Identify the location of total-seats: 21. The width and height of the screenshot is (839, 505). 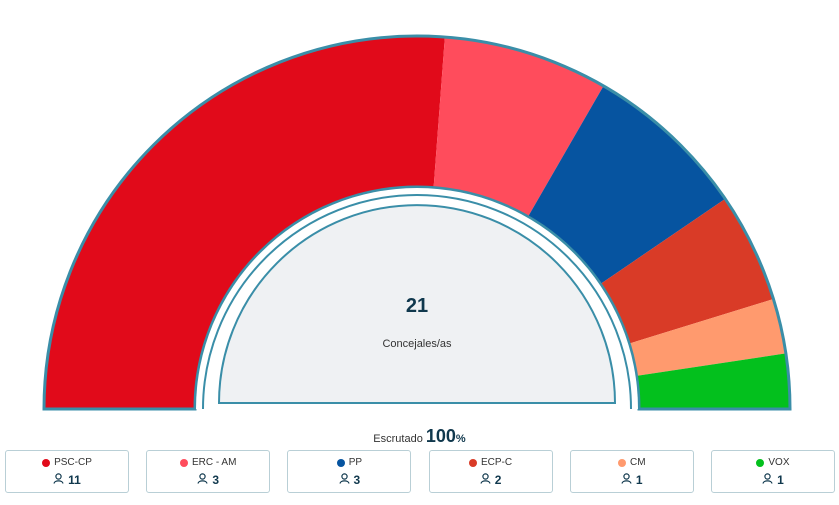
(417, 306).